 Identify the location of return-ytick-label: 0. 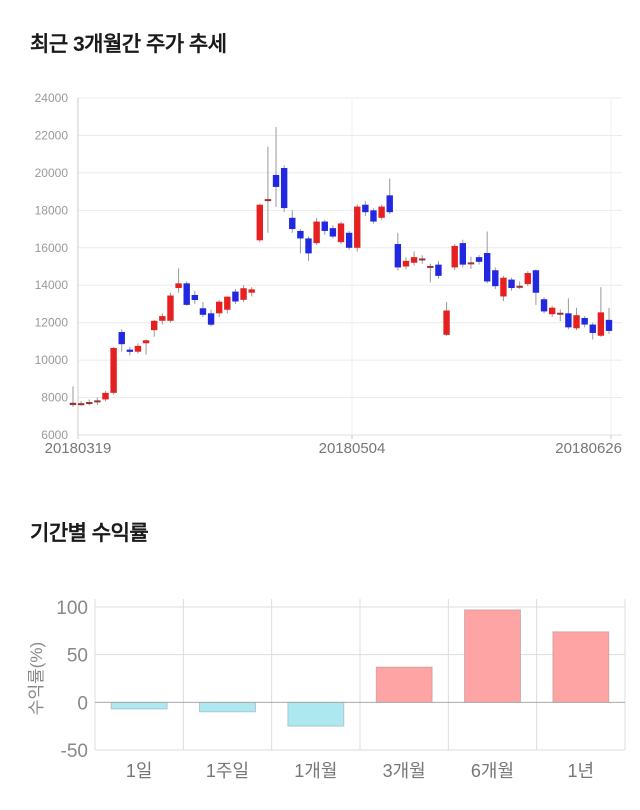
(82, 703).